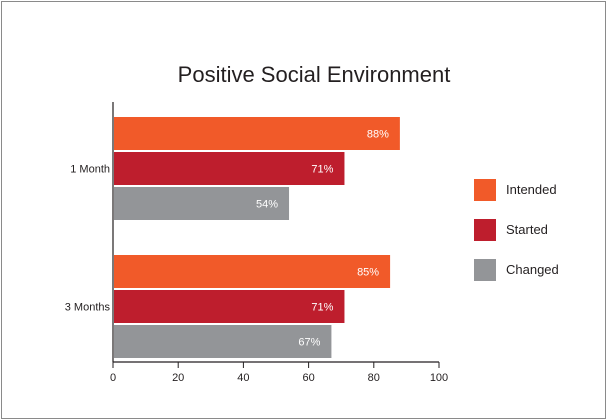 The height and width of the screenshot is (419, 607). I want to click on data-label: 88%, so click(378, 135).